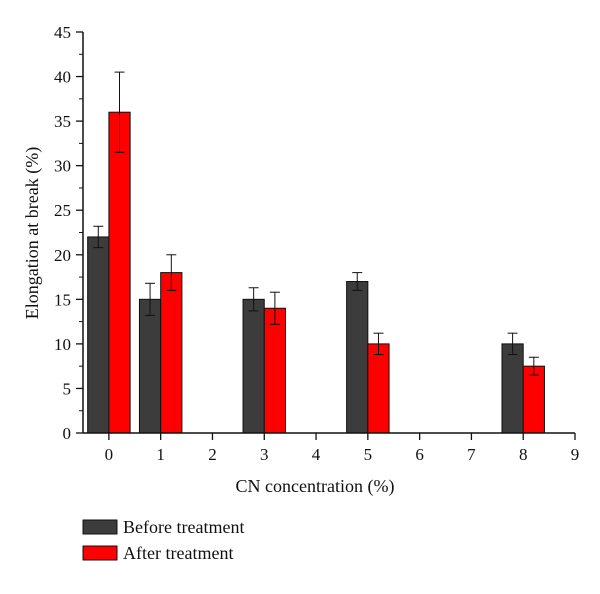 The height and width of the screenshot is (594, 600). Describe the element at coordinates (62, 299) in the screenshot. I see `y-tick-label: 15` at that location.